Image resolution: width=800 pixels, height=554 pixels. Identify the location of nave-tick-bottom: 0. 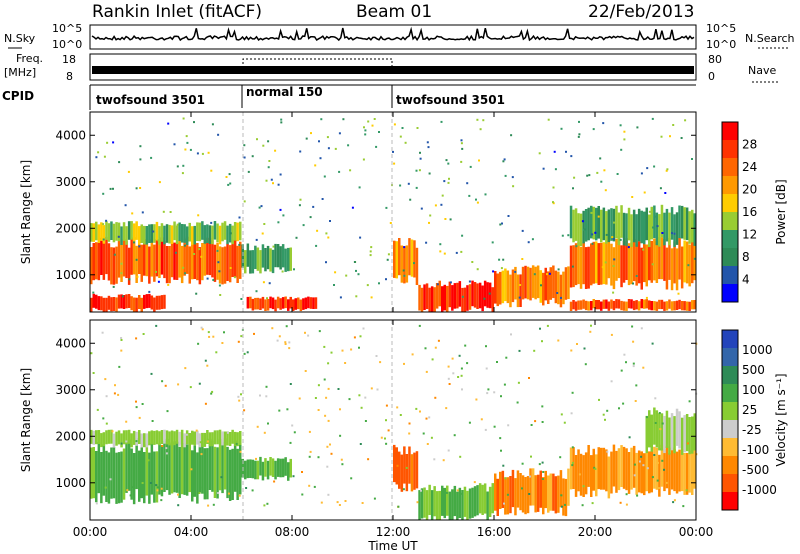
(711, 76).